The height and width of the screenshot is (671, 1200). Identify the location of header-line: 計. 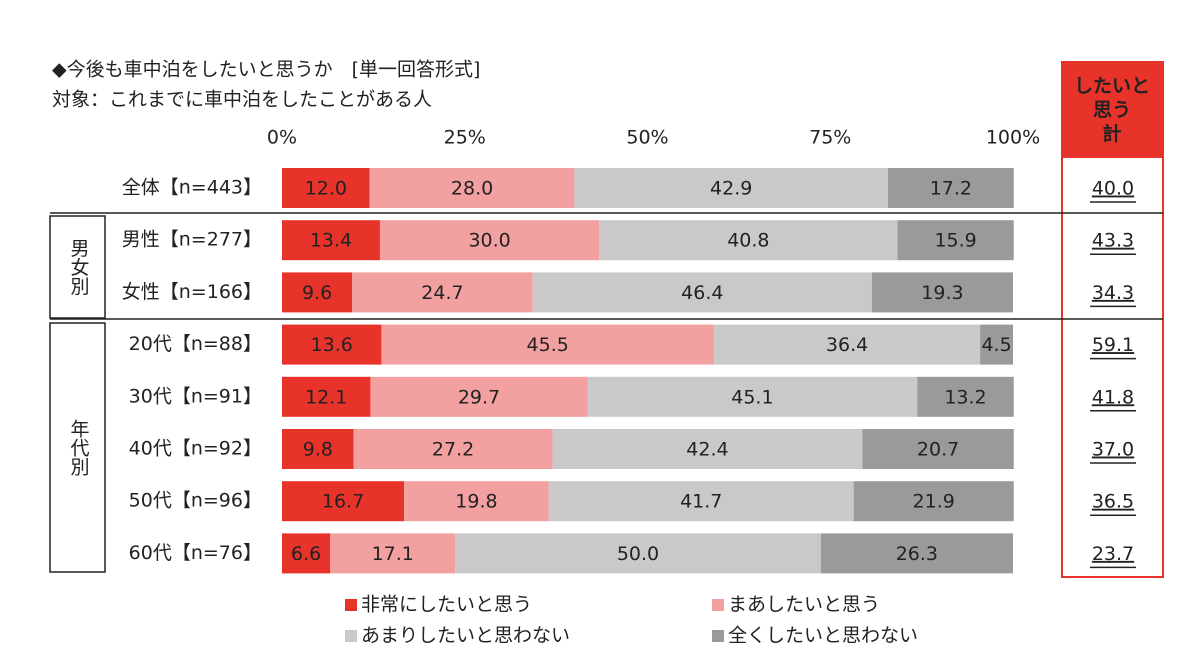
(1111, 133).